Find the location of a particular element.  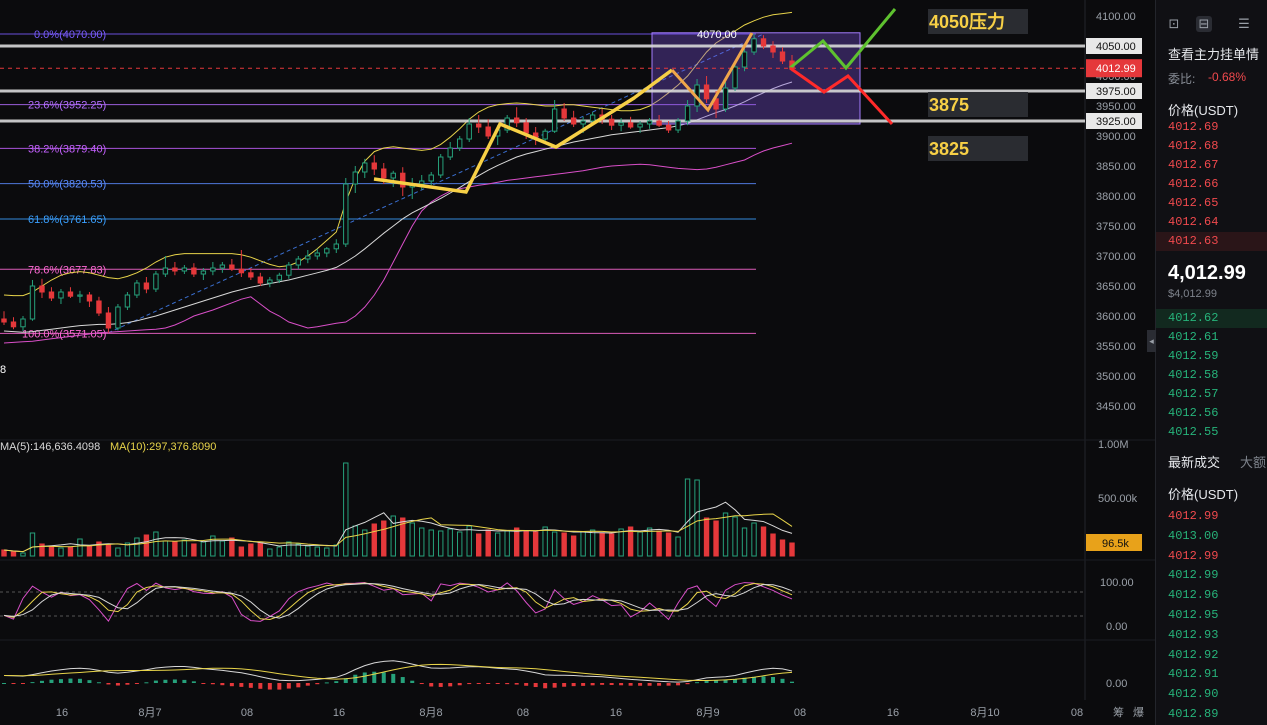

bid-row: 4012.62 is located at coordinates (1211, 318).